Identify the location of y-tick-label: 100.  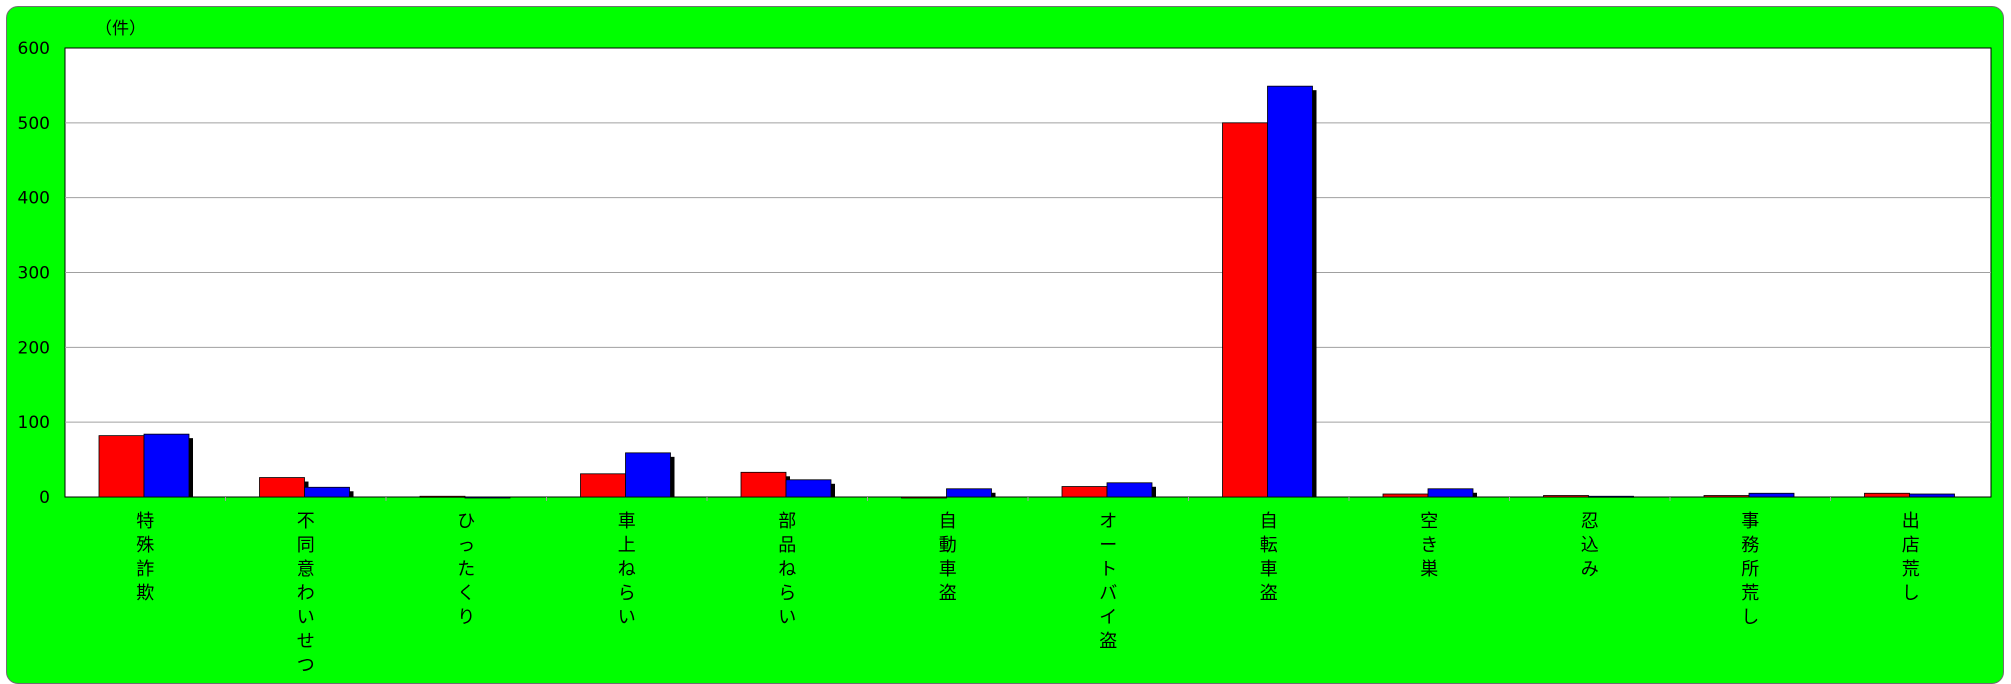
(34, 423).